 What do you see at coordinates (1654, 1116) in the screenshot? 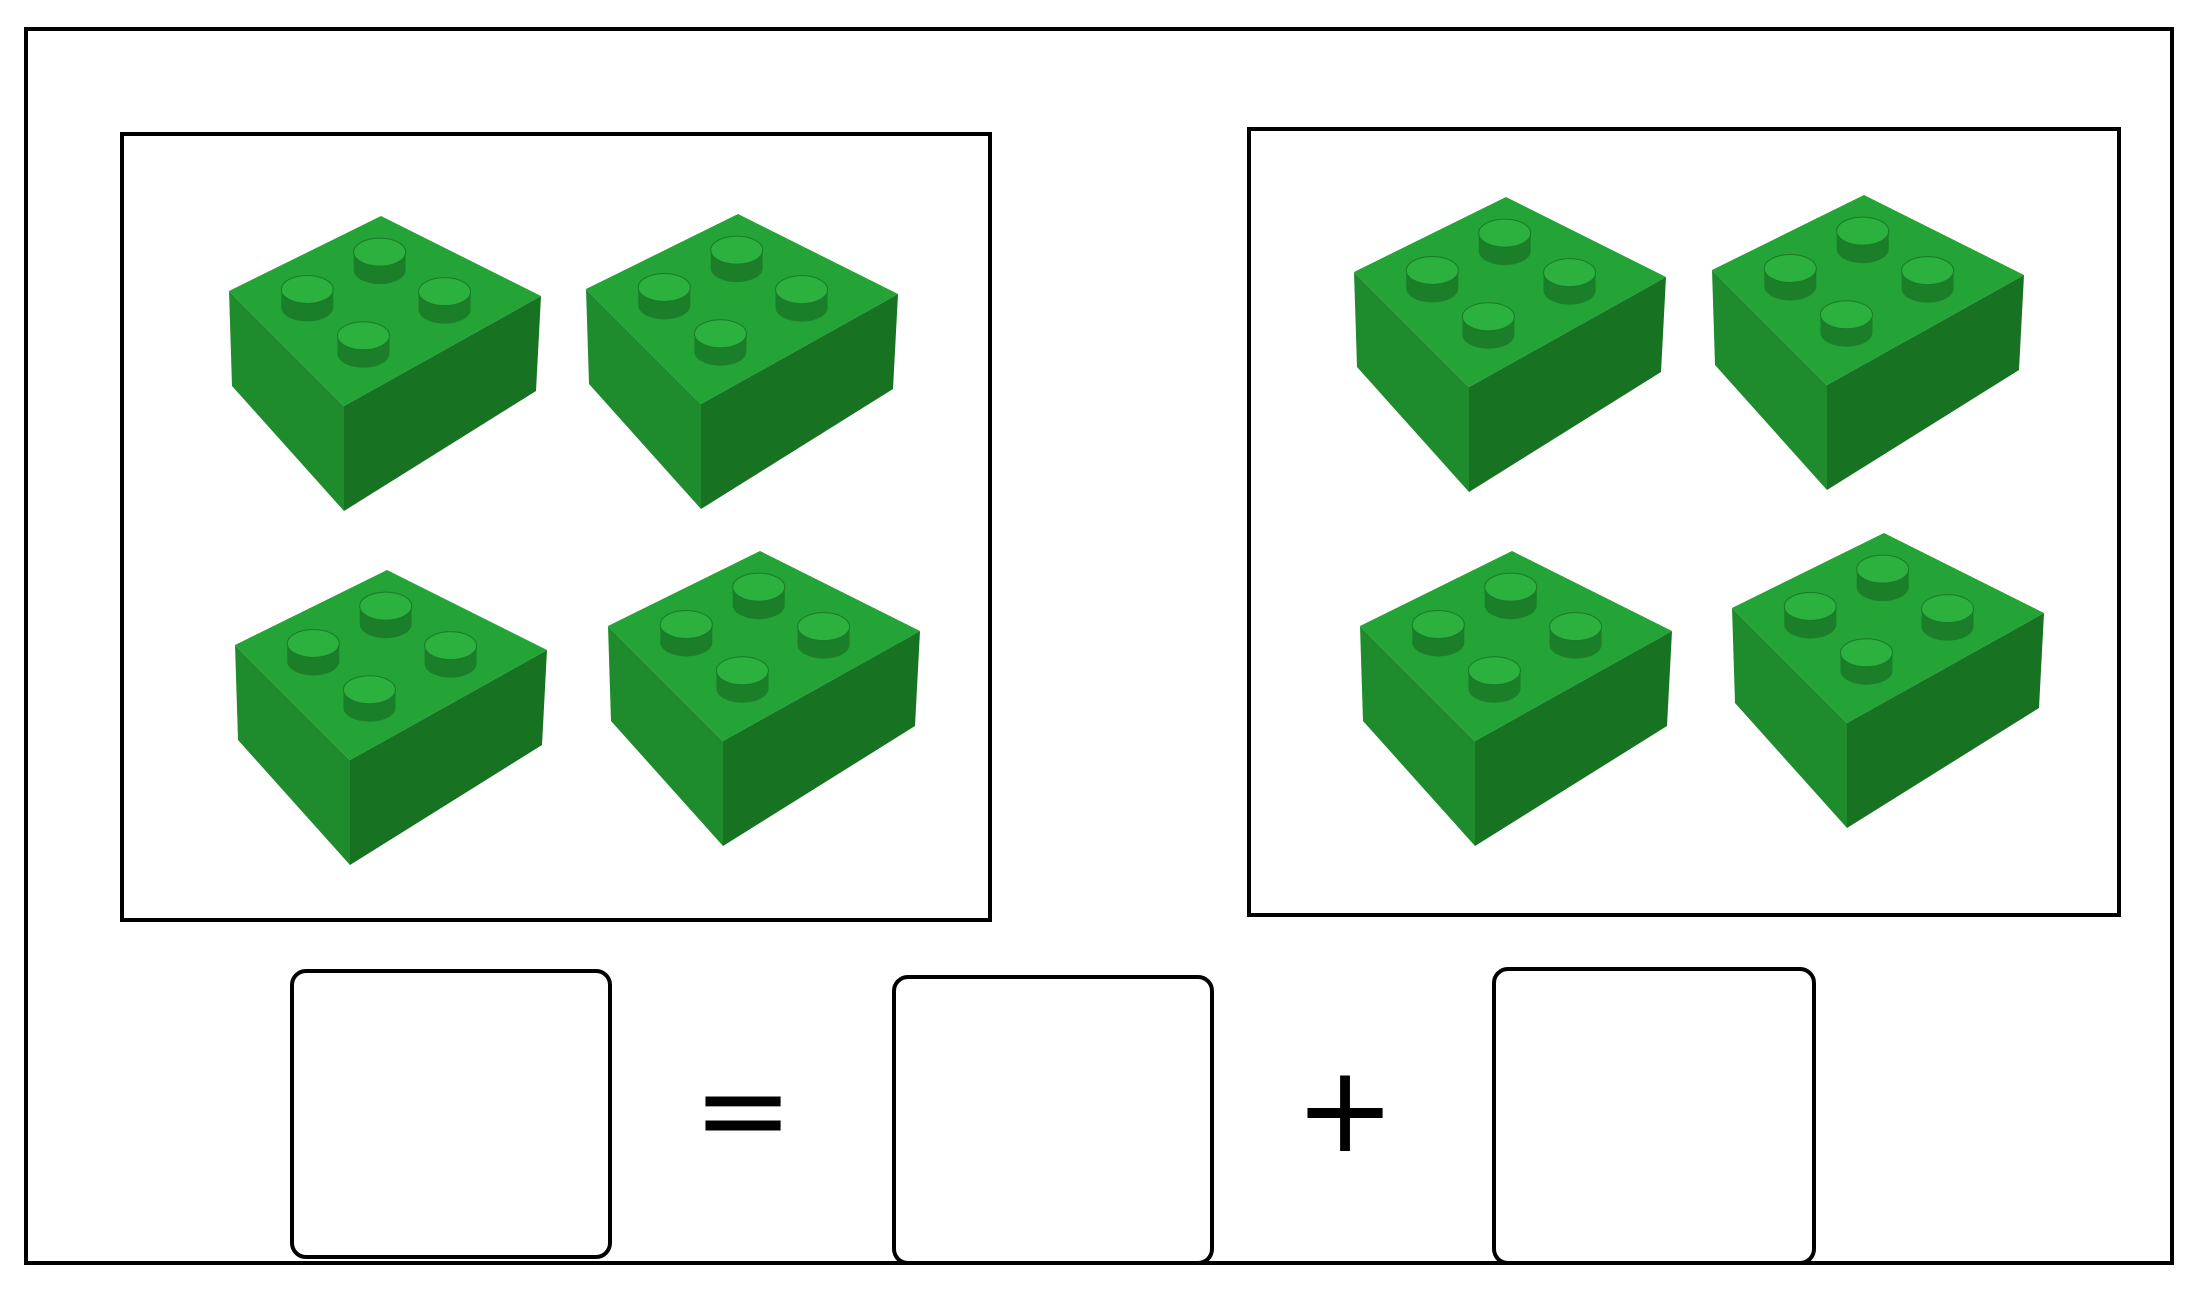
I see `second-addend-box` at bounding box center [1654, 1116].